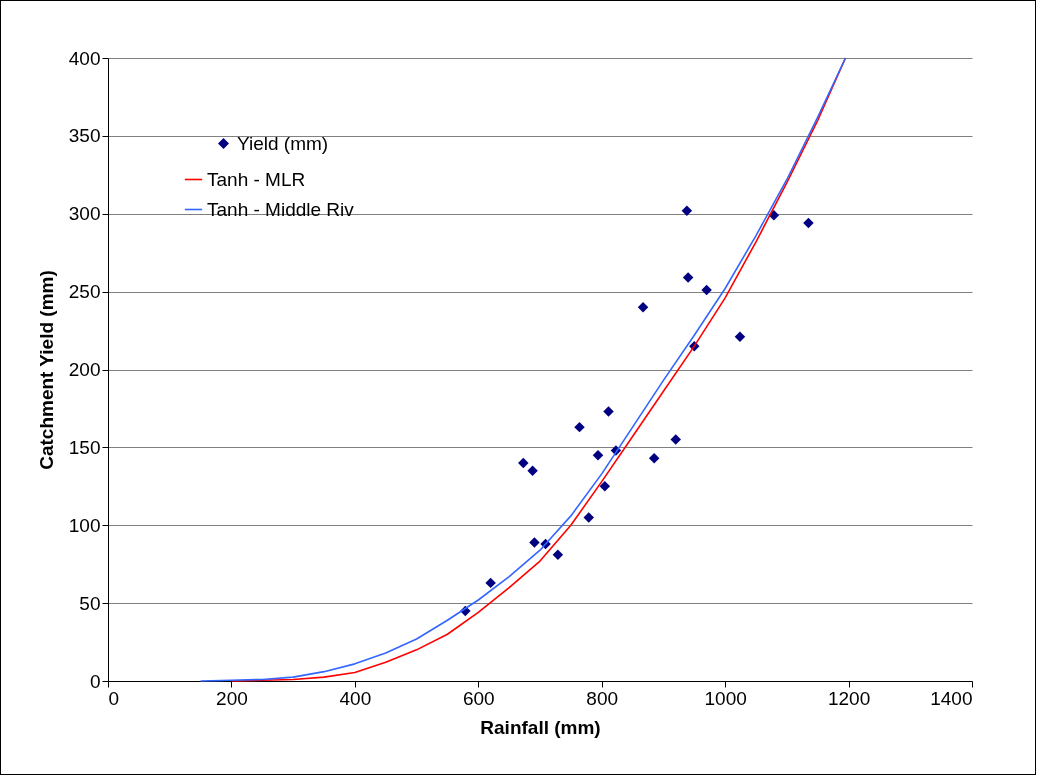 The image size is (1038, 777). What do you see at coordinates (114, 698) in the screenshot?
I see `x-tick-label: 0` at bounding box center [114, 698].